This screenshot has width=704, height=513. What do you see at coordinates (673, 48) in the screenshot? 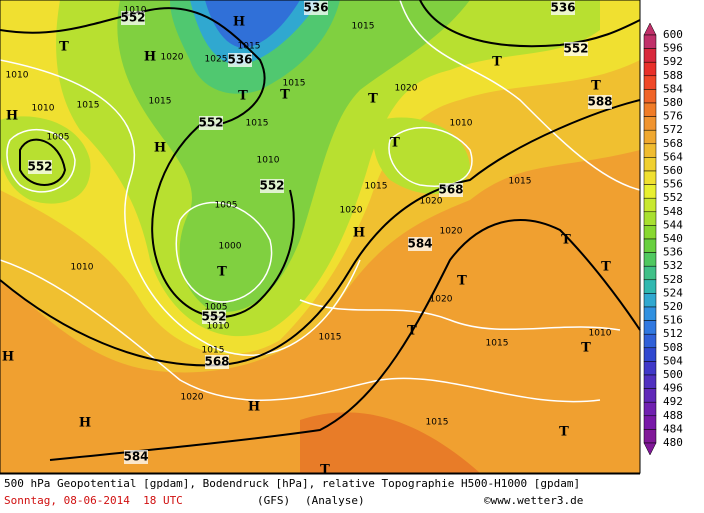
I see `legend-label: 596` at bounding box center [673, 48].